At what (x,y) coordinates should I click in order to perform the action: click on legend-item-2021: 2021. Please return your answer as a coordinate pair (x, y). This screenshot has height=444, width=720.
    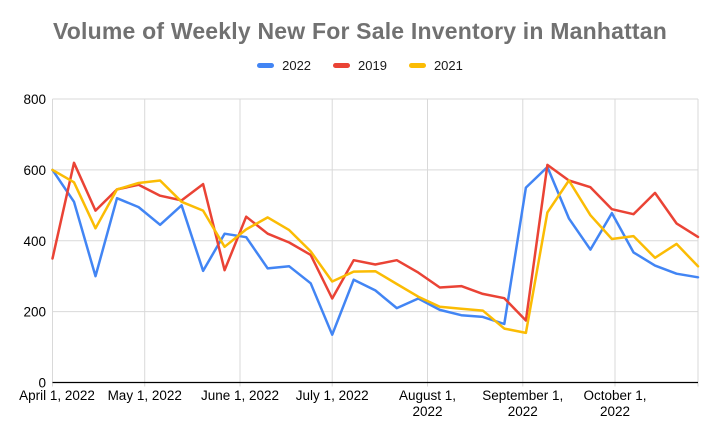
    Looking at the image, I should click on (435, 65).